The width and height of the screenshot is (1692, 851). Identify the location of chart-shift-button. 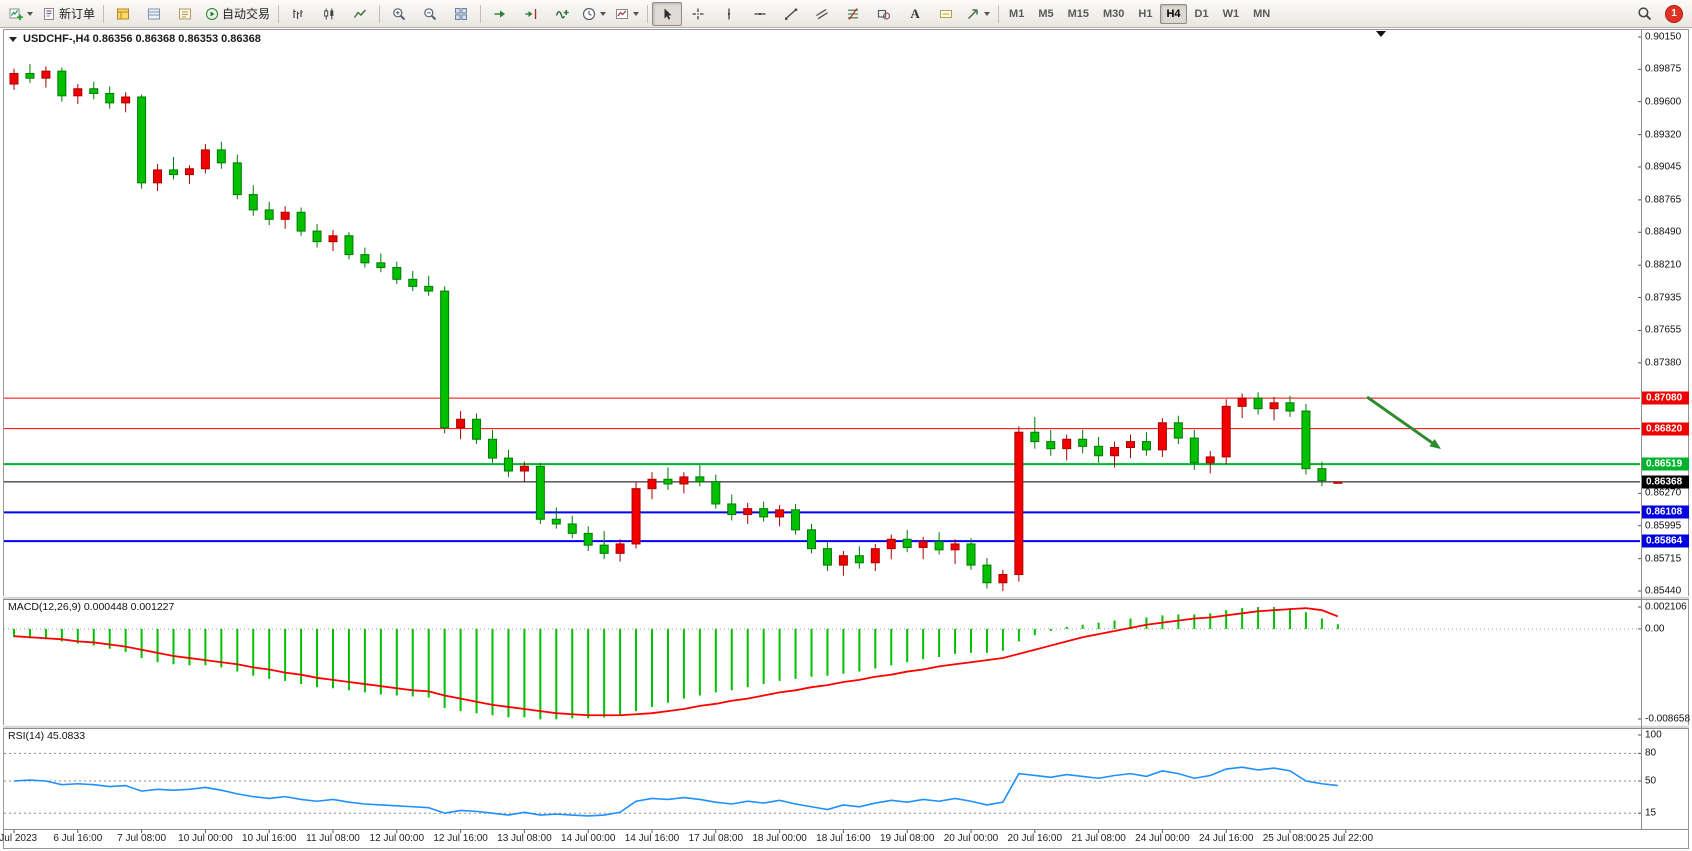
(531, 14).